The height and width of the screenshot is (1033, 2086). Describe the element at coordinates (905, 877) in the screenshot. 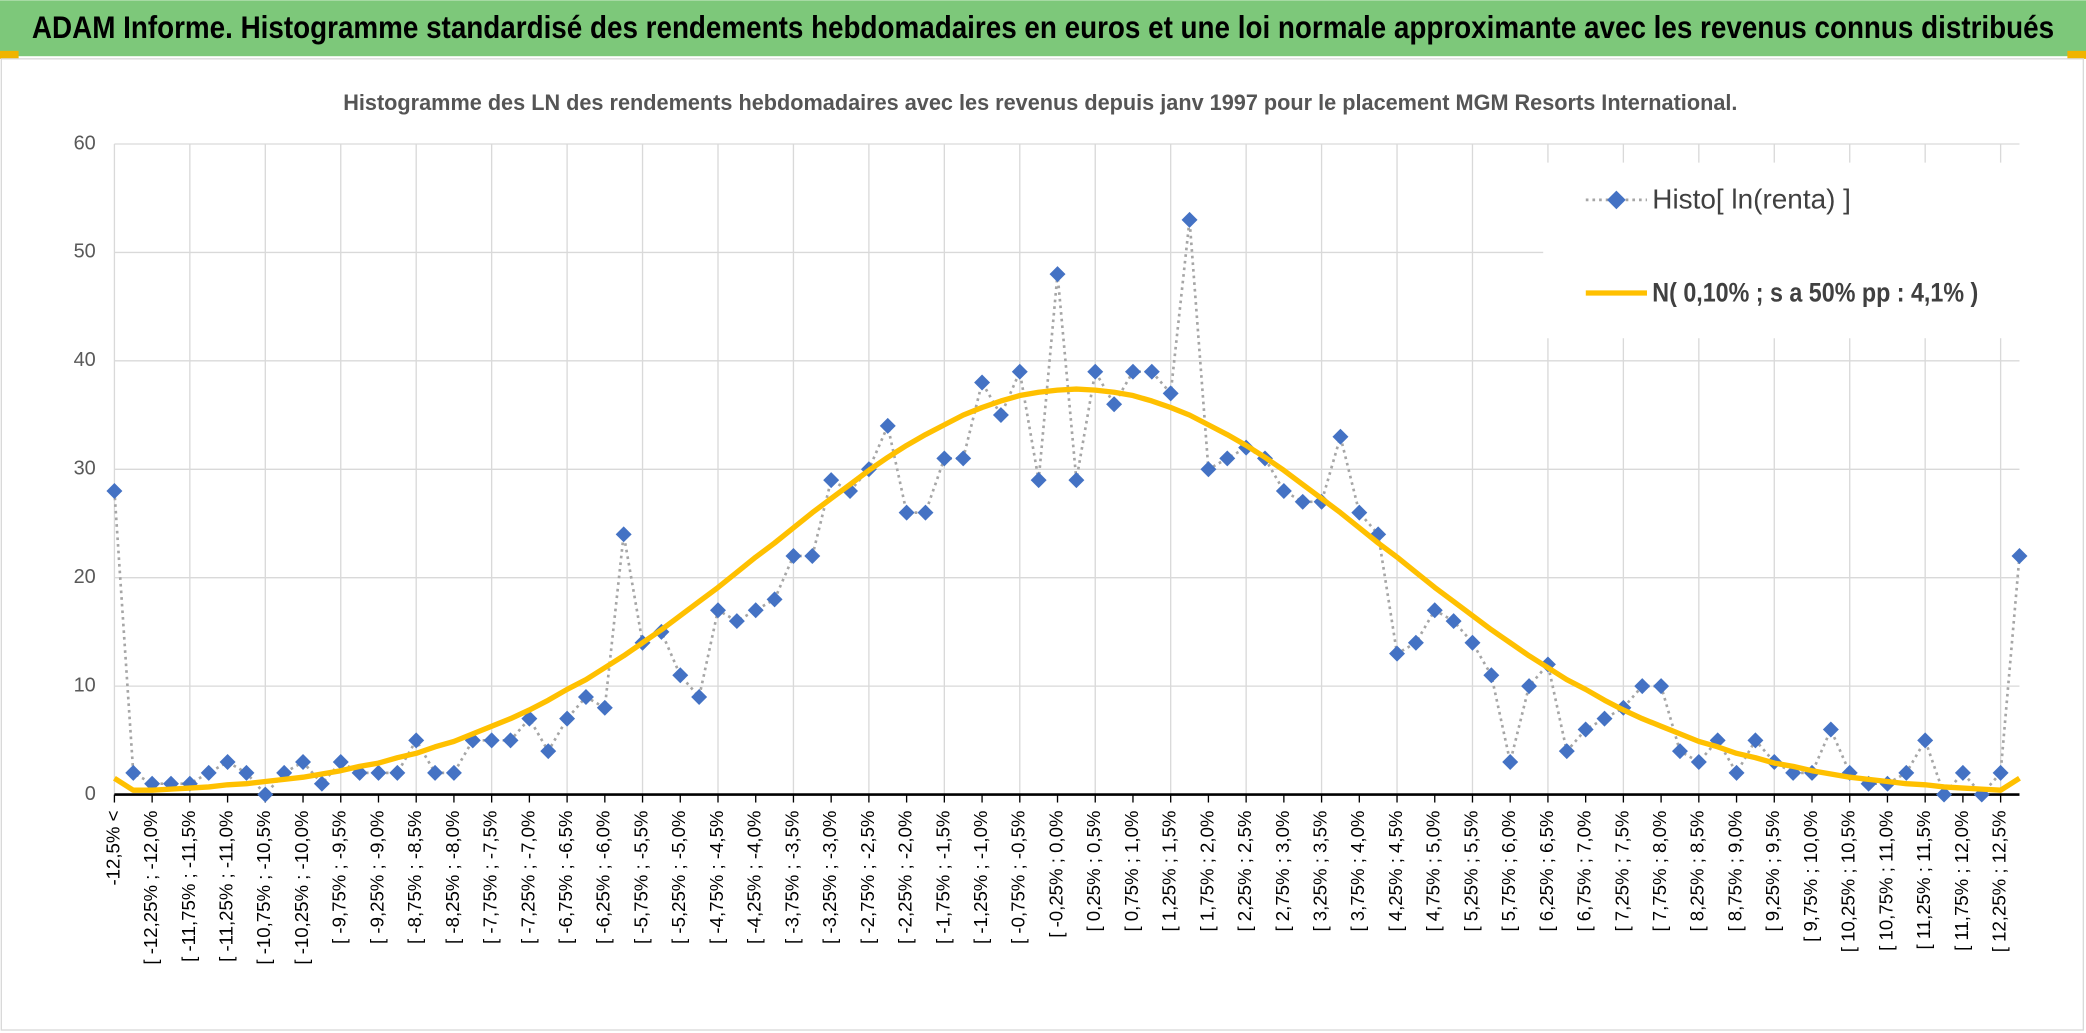

I see `x-tick-label: [ -2,25% ; -2,0%` at that location.